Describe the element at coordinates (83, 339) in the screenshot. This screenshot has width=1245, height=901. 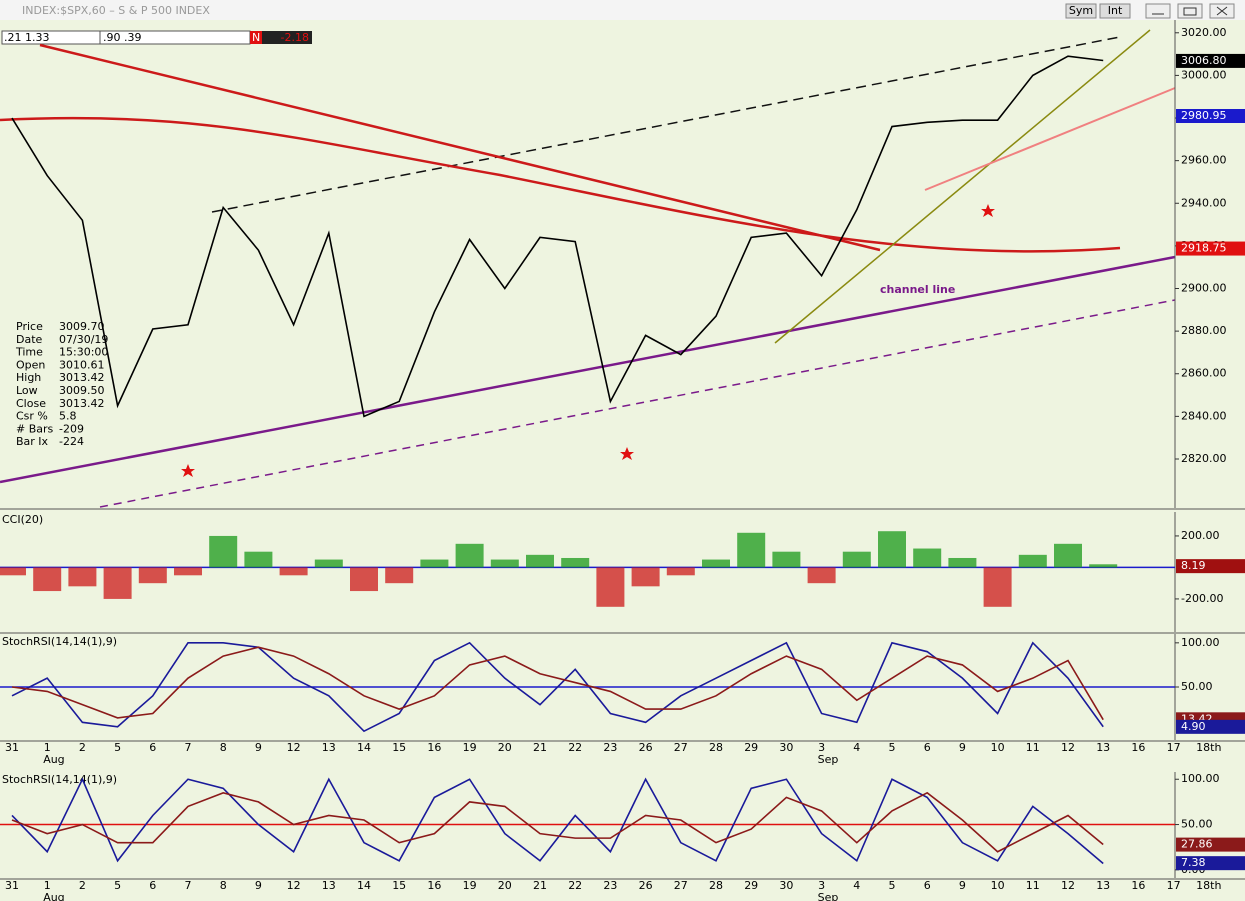
I see `info-value: 07/30/19` at that location.